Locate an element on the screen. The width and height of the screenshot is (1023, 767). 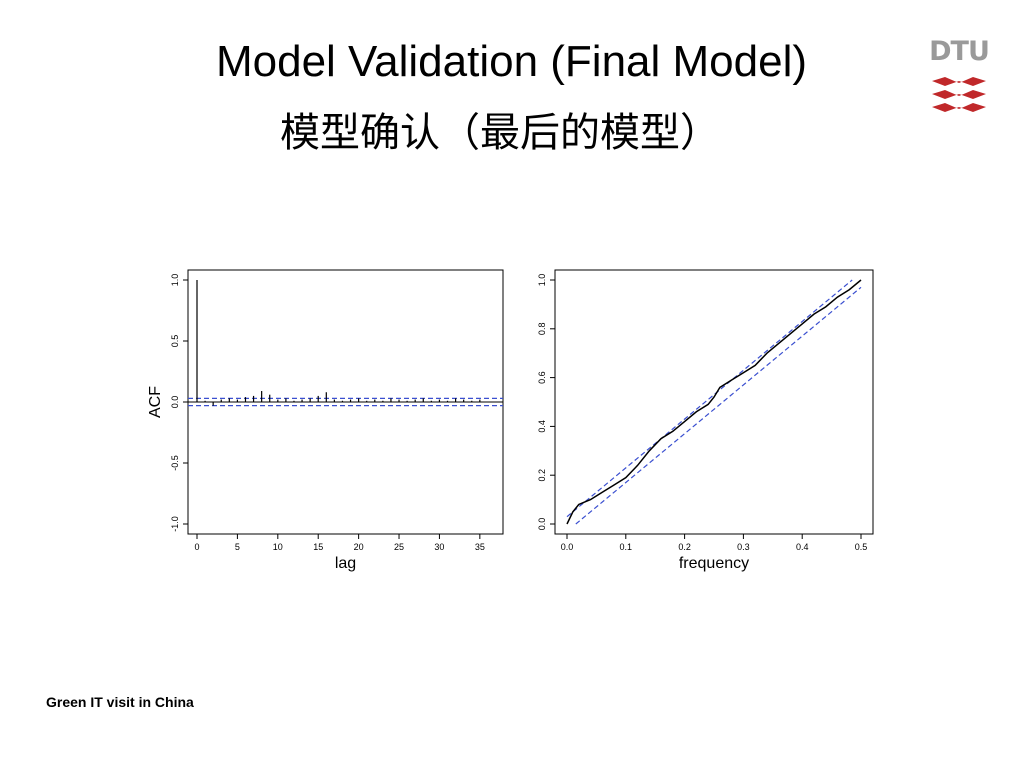
x-tick-label: 25 is located at coordinates (399, 547).